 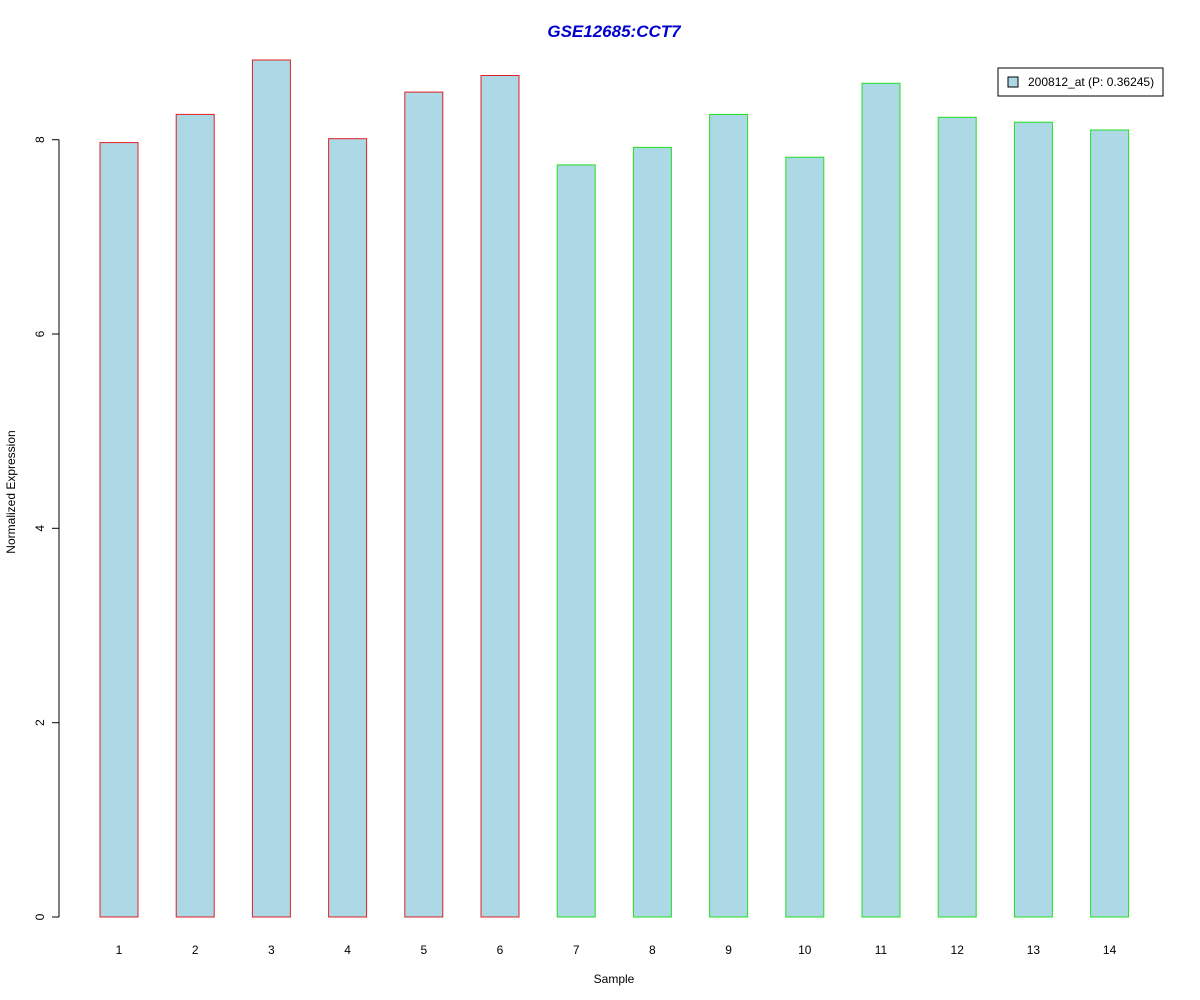 What do you see at coordinates (423, 950) in the screenshot?
I see `x-tick-label-5: 5` at bounding box center [423, 950].